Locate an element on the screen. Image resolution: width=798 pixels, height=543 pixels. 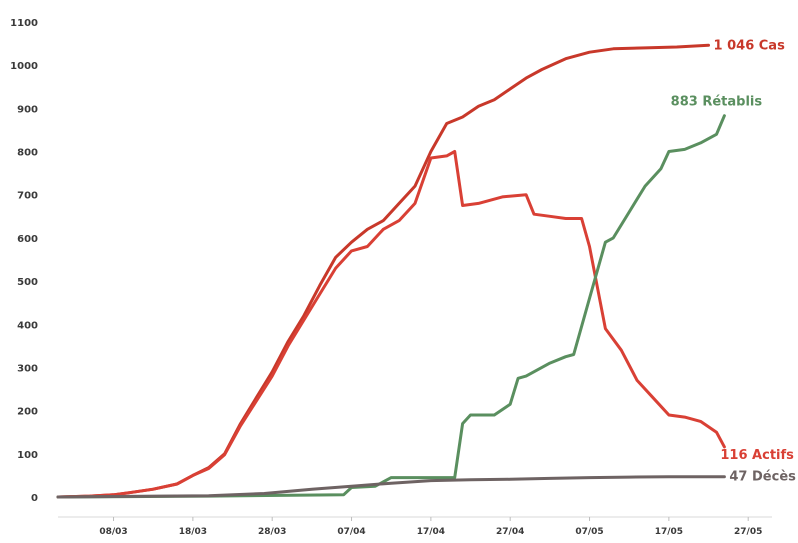
y-tick-label: 200 is located at coordinates (27, 412).